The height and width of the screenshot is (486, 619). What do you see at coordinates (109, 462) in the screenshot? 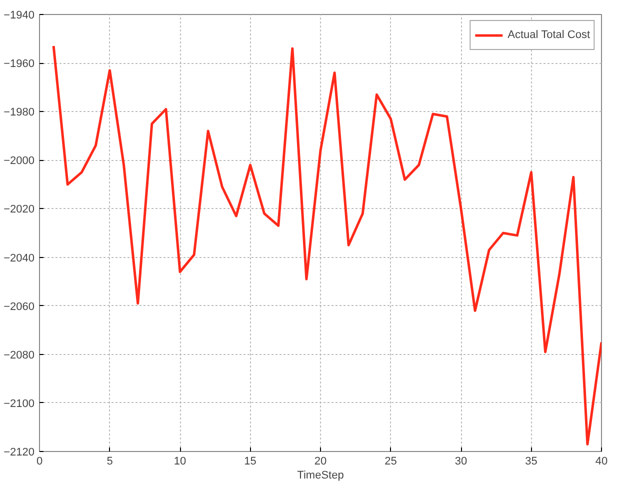
I see `x-tick-label: 5` at bounding box center [109, 462].